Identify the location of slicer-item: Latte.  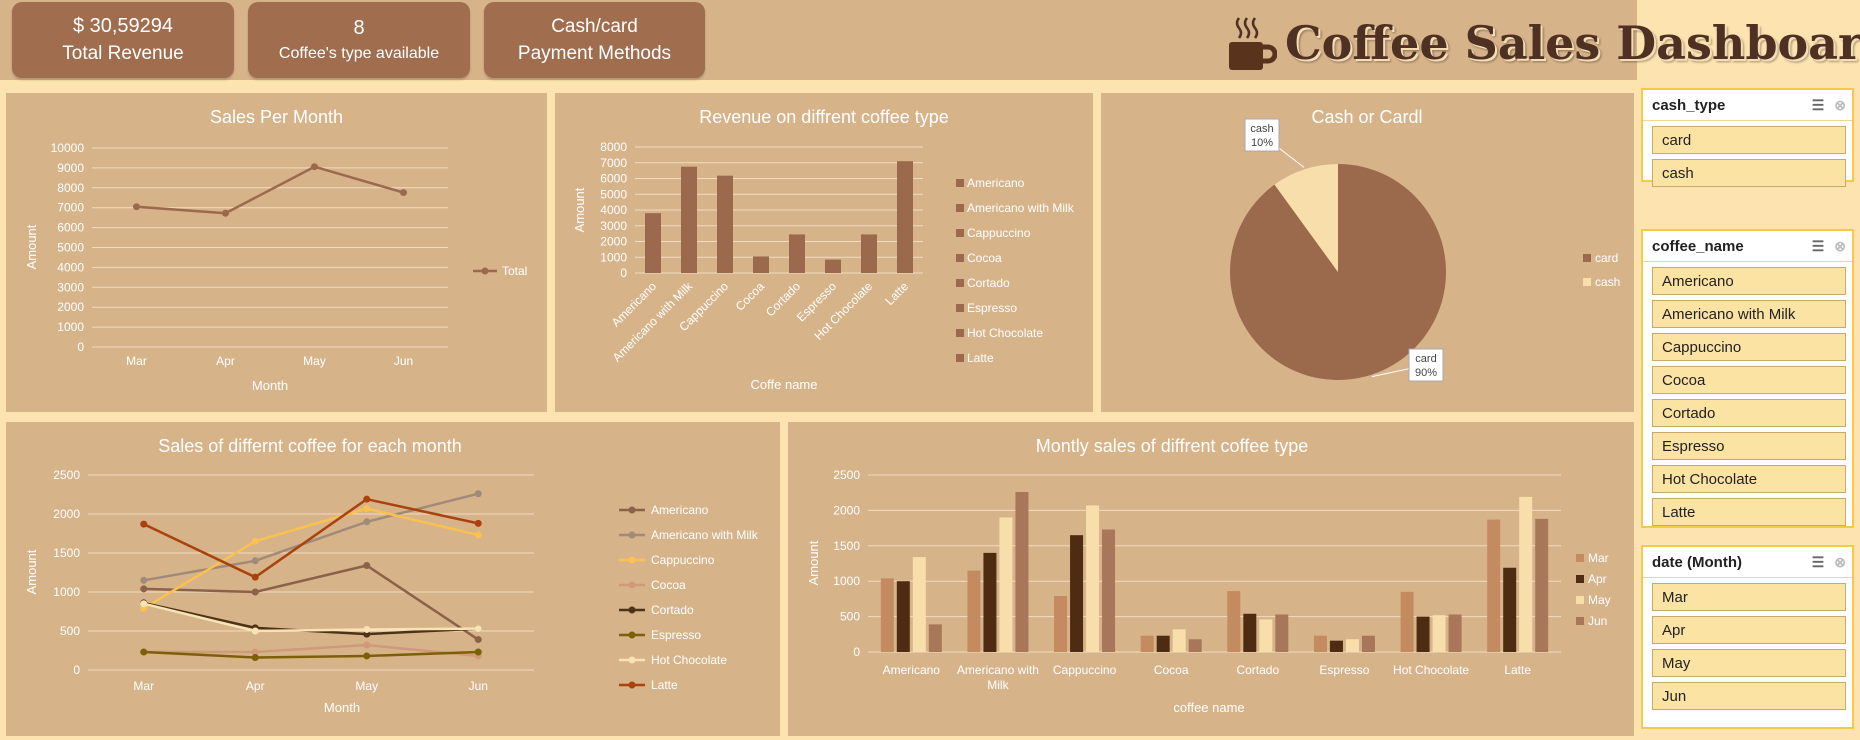
(1749, 512).